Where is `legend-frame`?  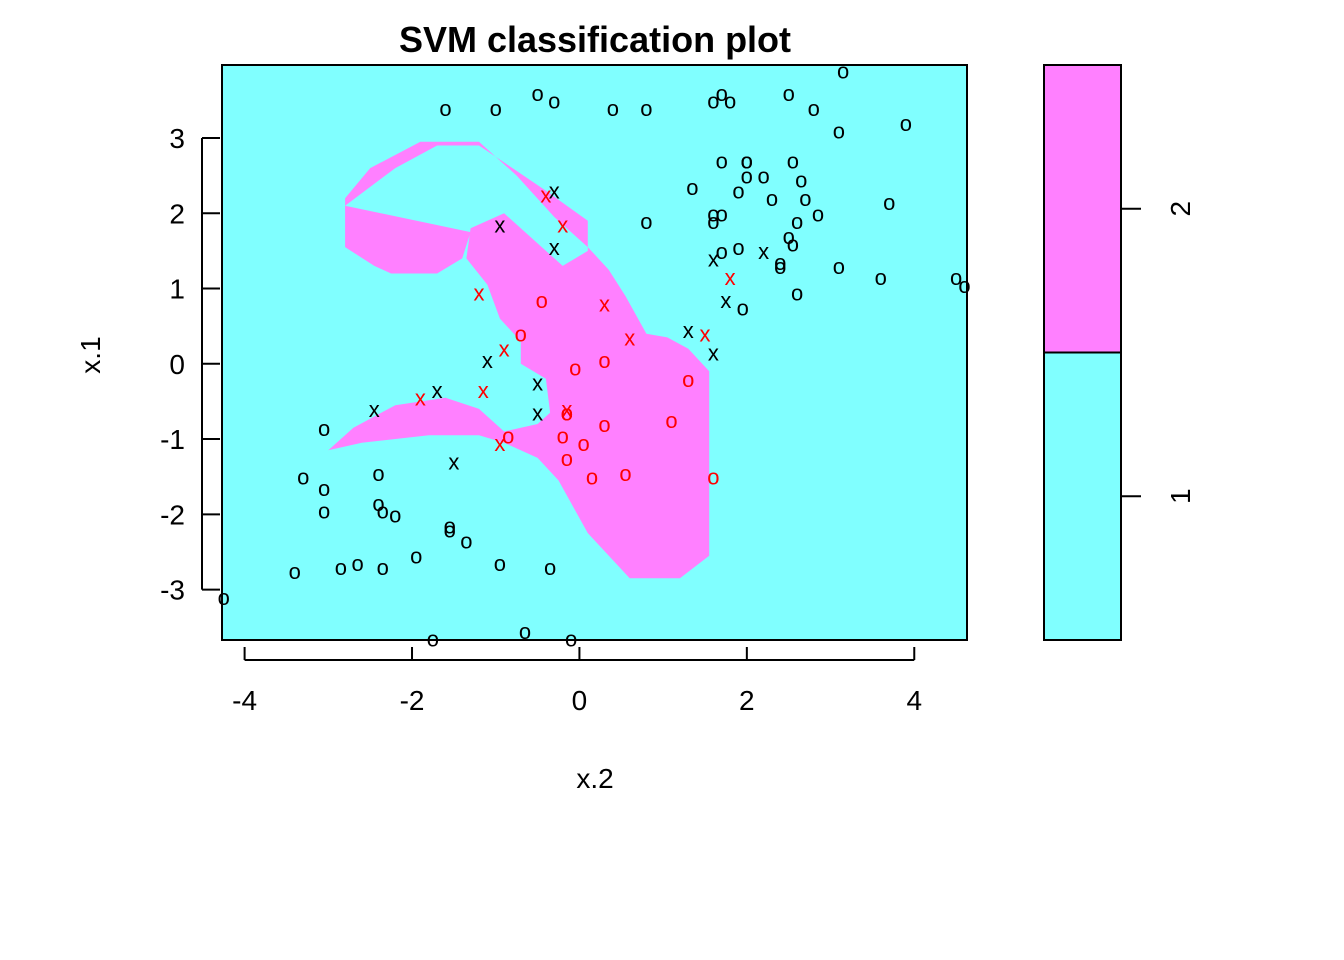 legend-frame is located at coordinates (1082, 352).